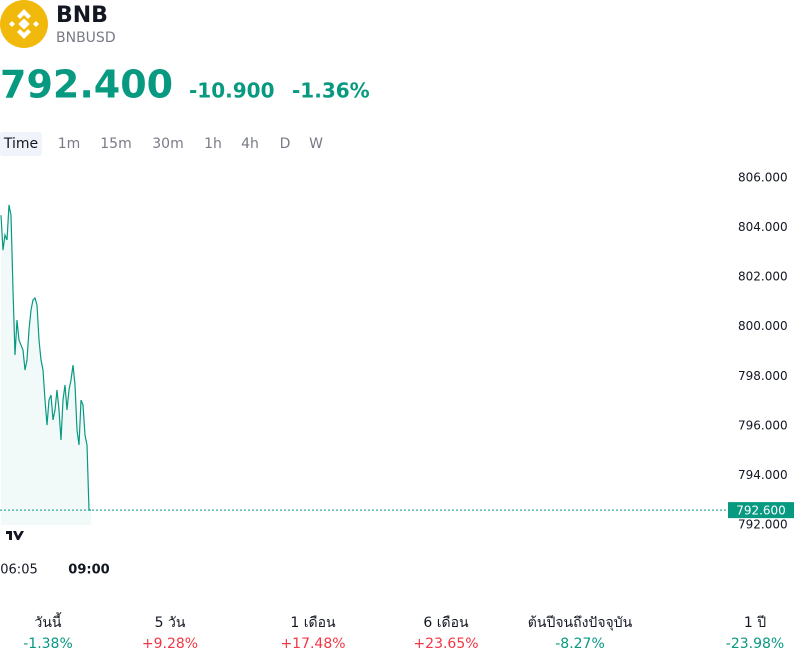 This screenshot has height=668, width=800. Describe the element at coordinates (213, 144) in the screenshot. I see `interval-tab: 1h` at that location.